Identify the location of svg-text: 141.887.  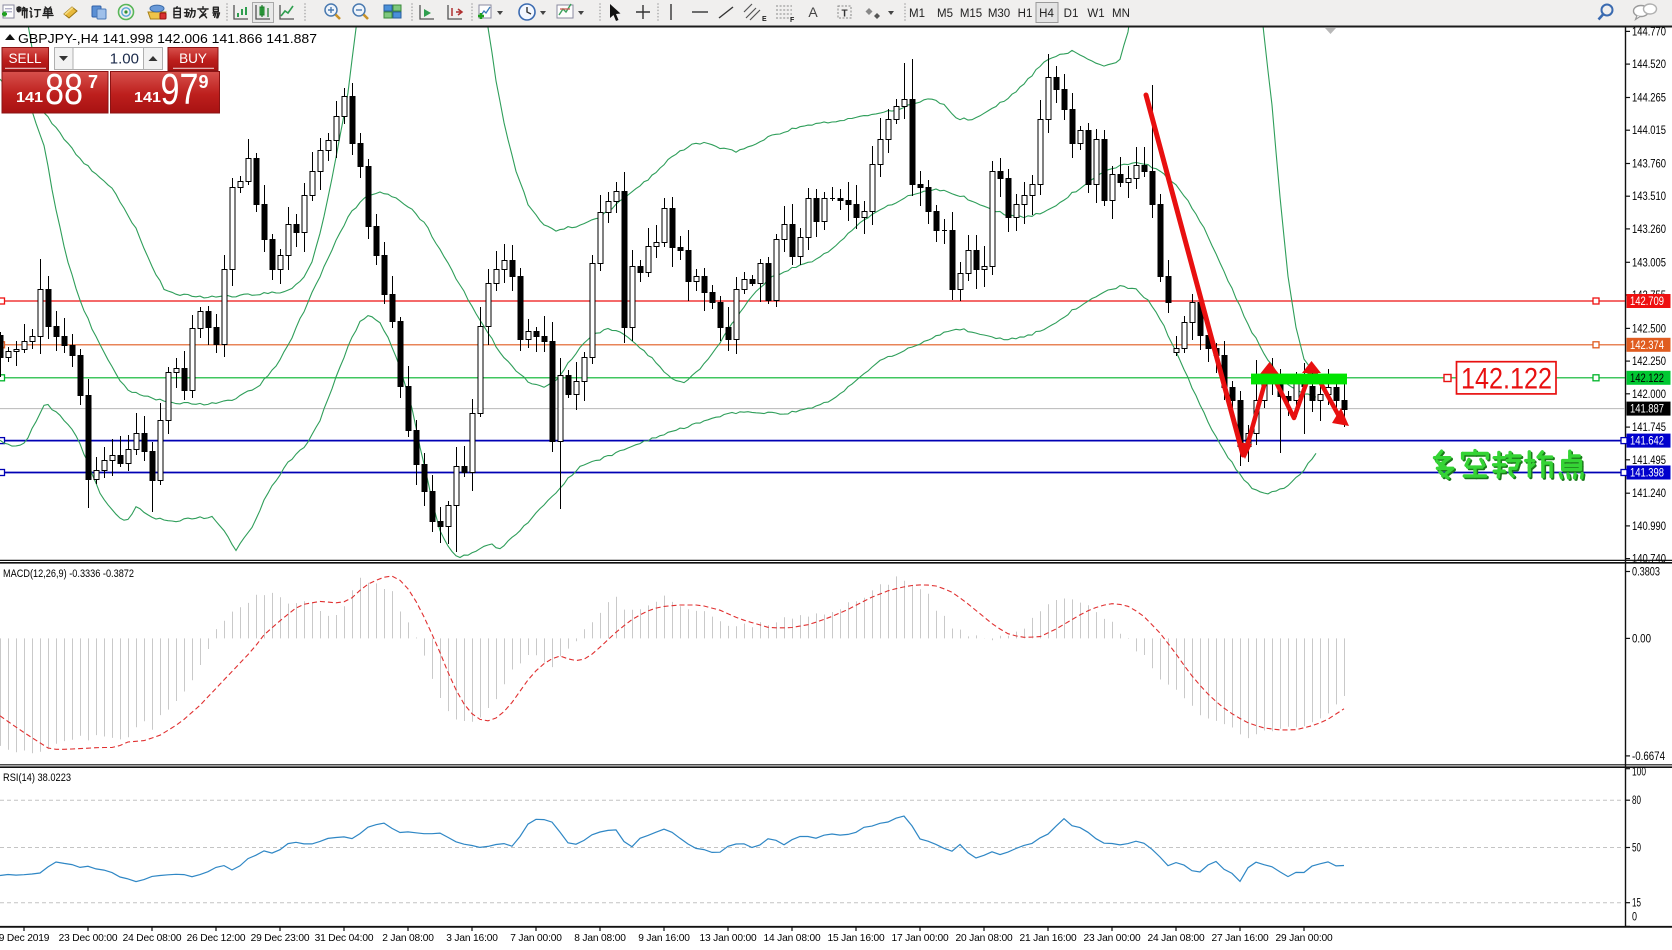
(1647, 410).